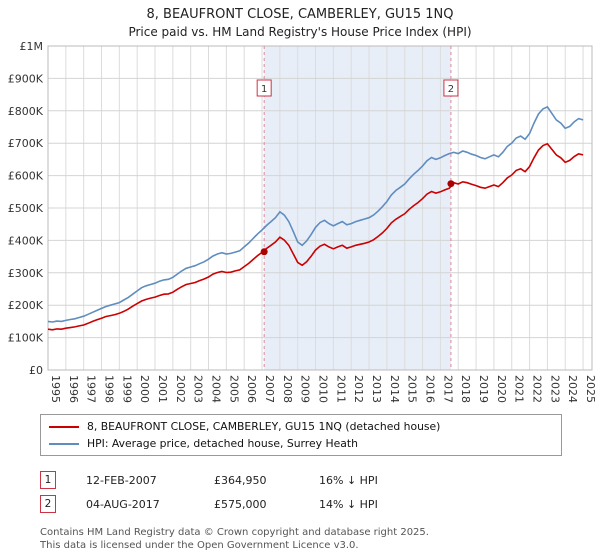 Image resolution: width=600 pixels, height=560 pixels. Describe the element at coordinates (121, 480) in the screenshot. I see `sale-1-date: 12-FEB-2007` at that location.